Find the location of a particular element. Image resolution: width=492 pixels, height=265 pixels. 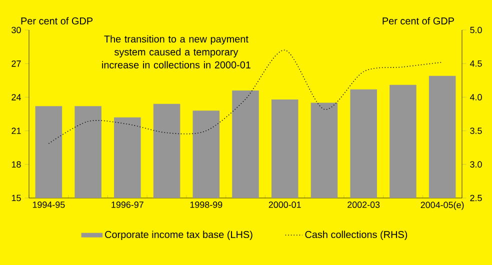

y-tick-label: 24 is located at coordinates (16, 97).